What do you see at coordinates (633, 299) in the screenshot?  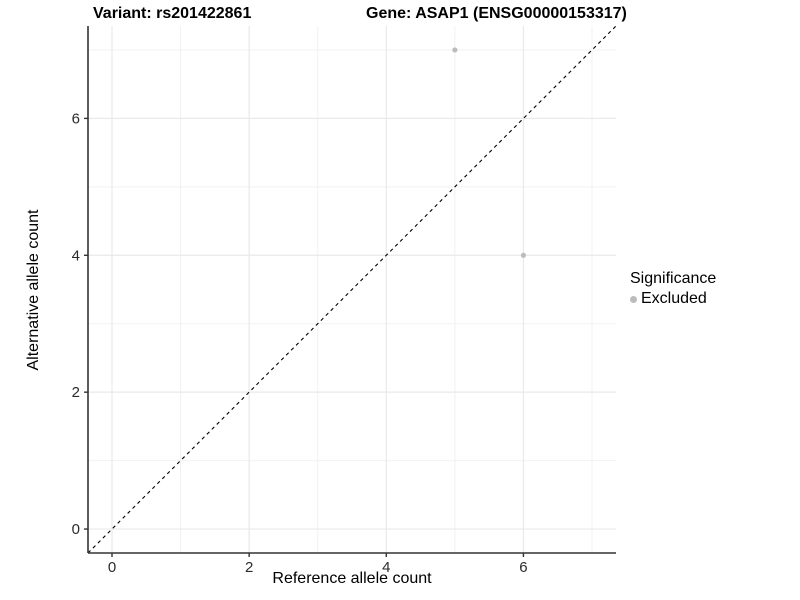 I see `legend-key-dot-icon` at bounding box center [633, 299].